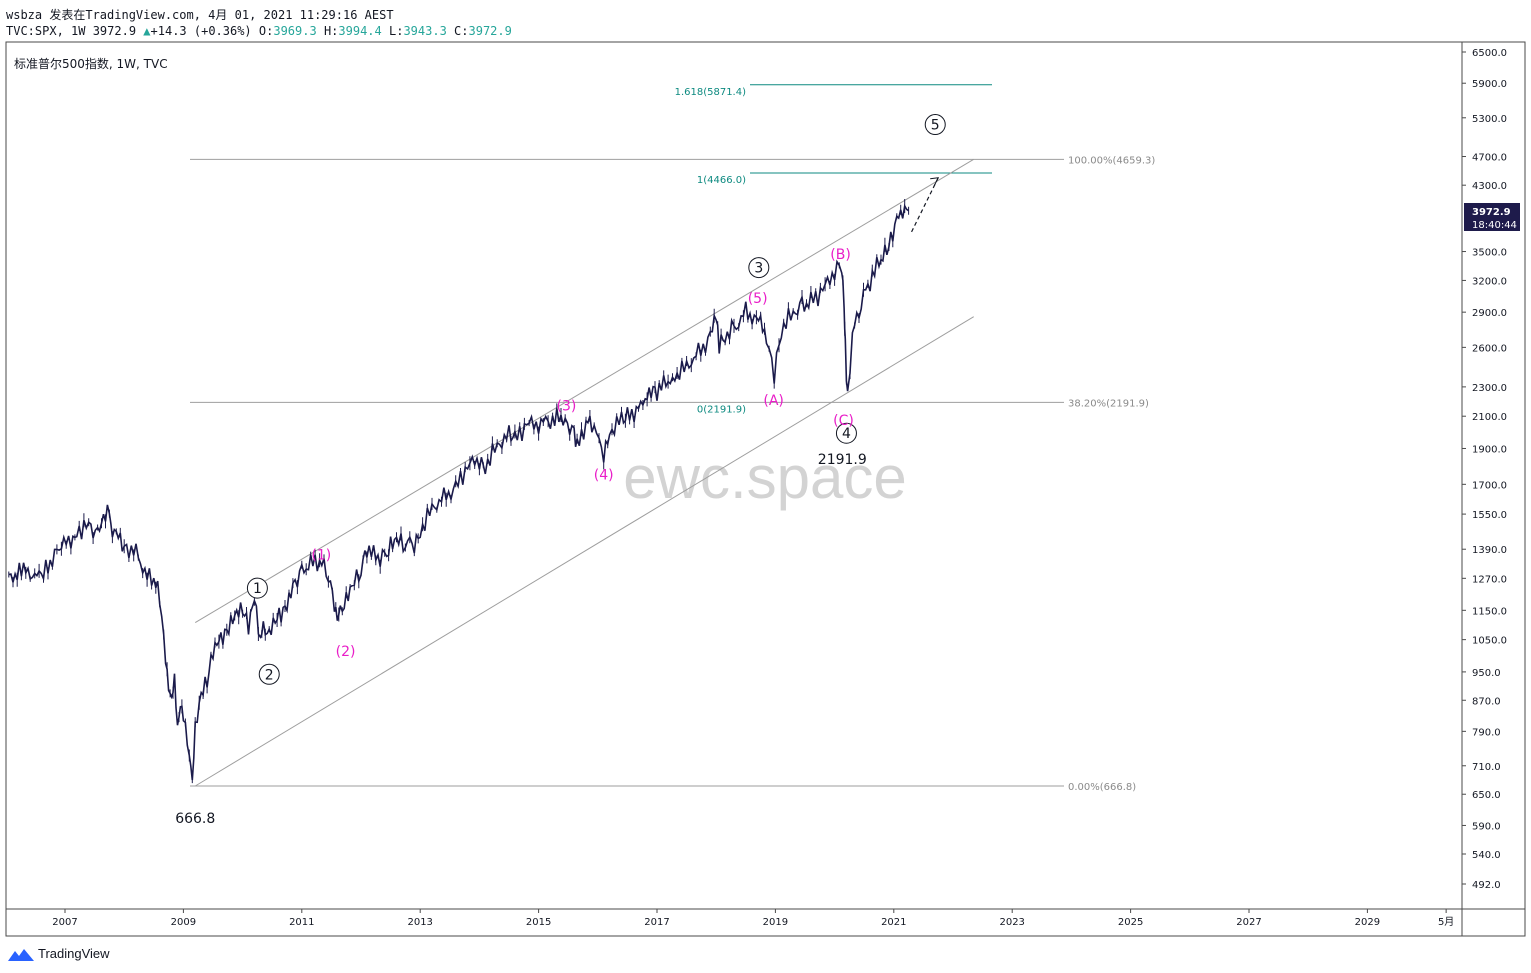 Image resolution: width=1531 pixels, height=973 pixels. I want to click on close-label: C:, so click(461, 31).